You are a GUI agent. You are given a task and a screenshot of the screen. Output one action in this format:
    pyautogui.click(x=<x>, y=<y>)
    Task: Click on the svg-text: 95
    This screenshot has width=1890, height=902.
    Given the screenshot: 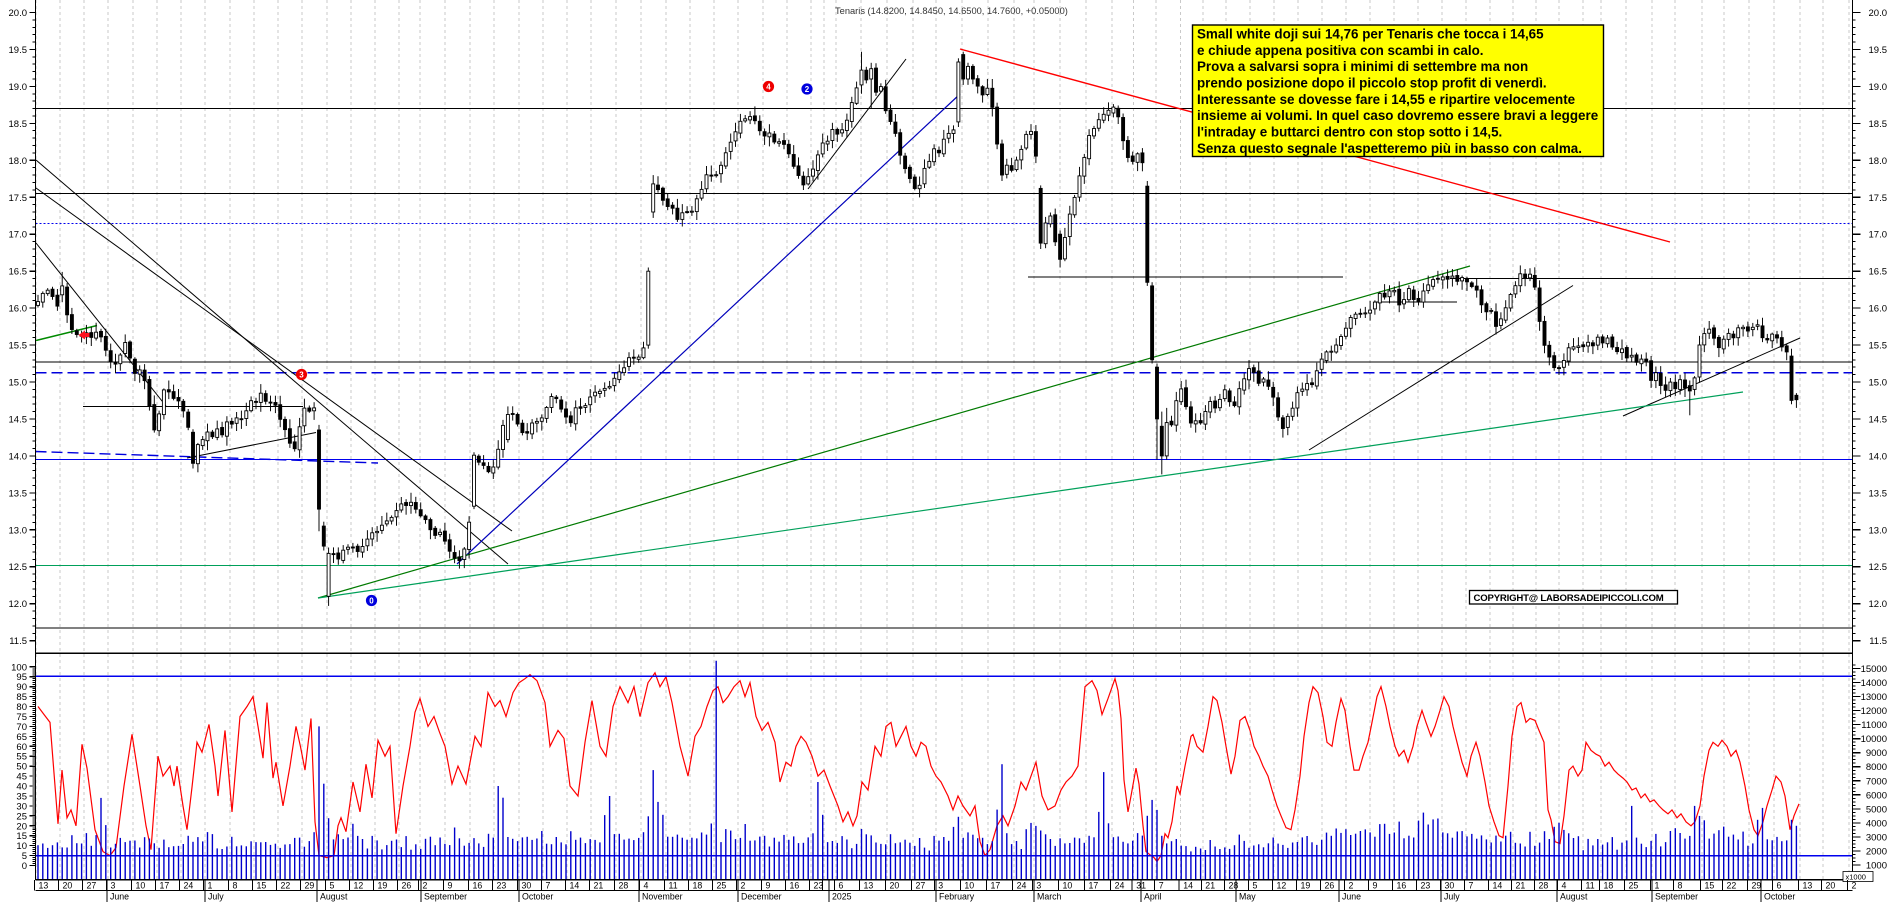 What is the action you would take?
    pyautogui.click(x=21, y=677)
    